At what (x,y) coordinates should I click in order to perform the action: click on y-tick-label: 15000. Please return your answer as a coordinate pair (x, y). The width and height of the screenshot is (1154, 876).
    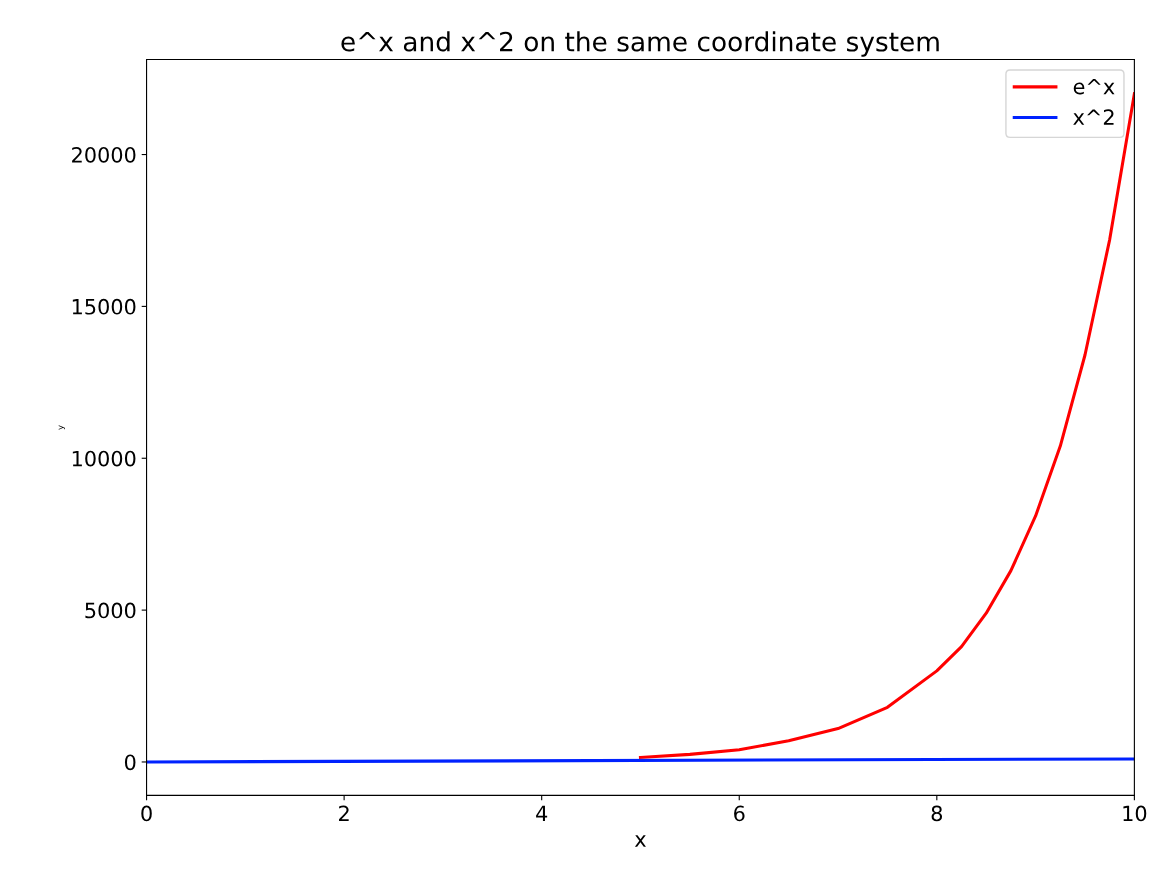
    Looking at the image, I should click on (104, 306).